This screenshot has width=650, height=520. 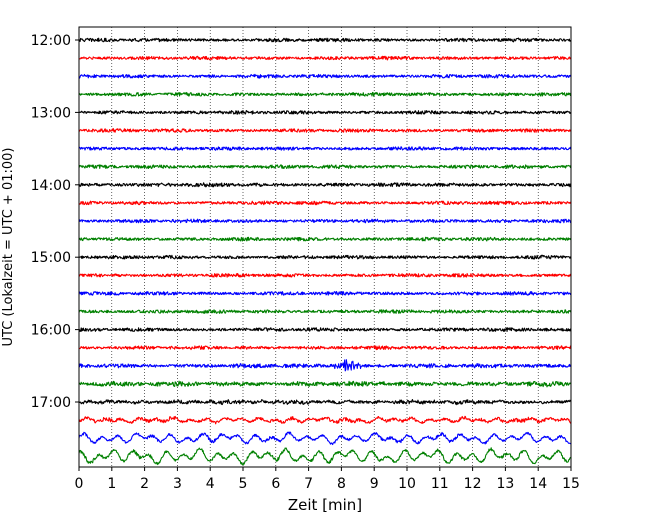 I want to click on y-tick-label-0: 12:00, so click(x=51, y=41).